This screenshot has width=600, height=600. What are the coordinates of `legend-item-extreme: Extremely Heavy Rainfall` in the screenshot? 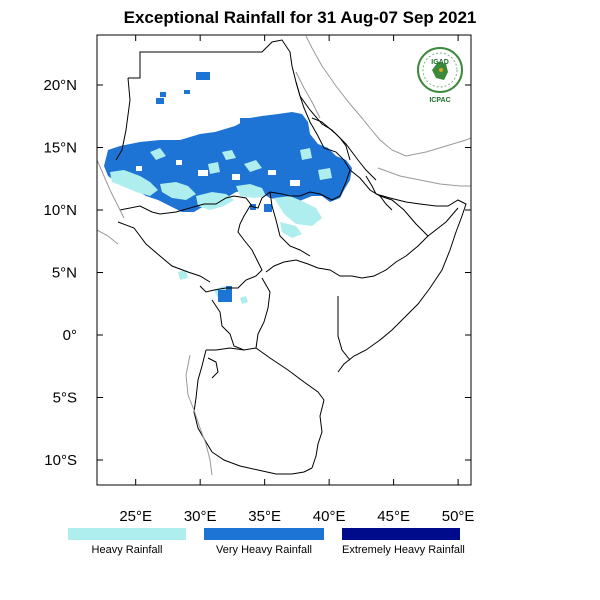 It's located at (403, 542).